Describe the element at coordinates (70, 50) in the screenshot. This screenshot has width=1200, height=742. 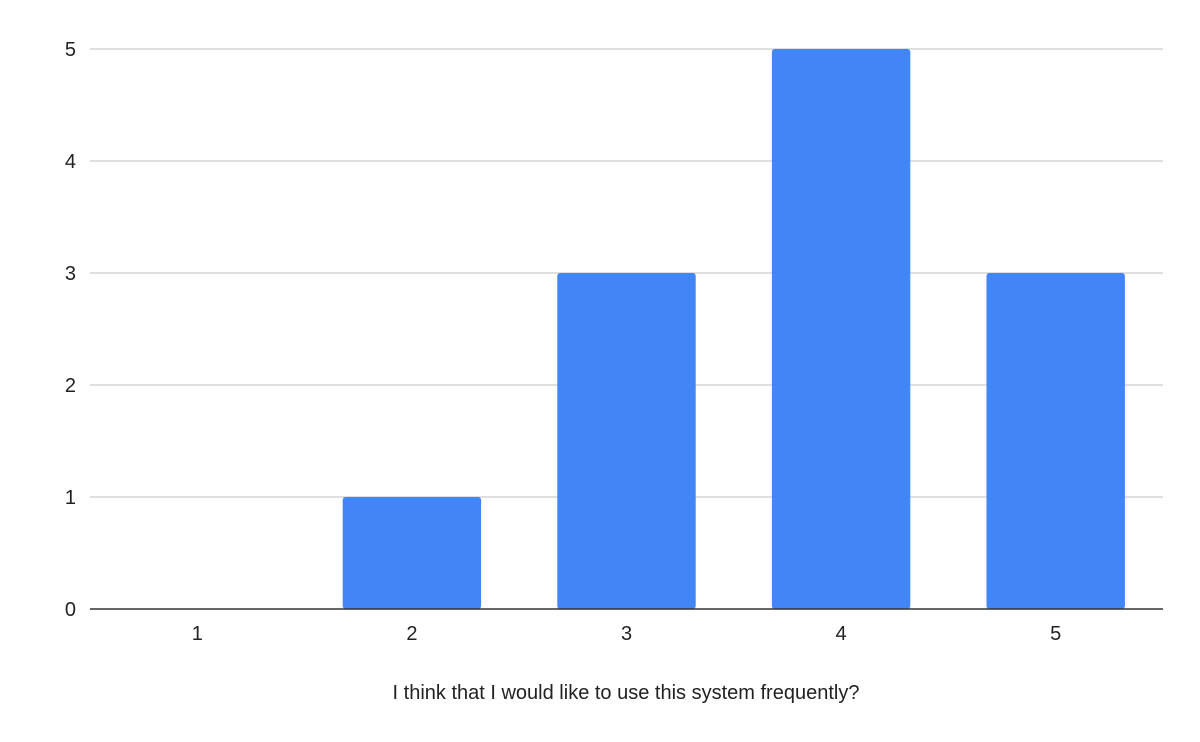
I see `y-tick-label: 5` at that location.